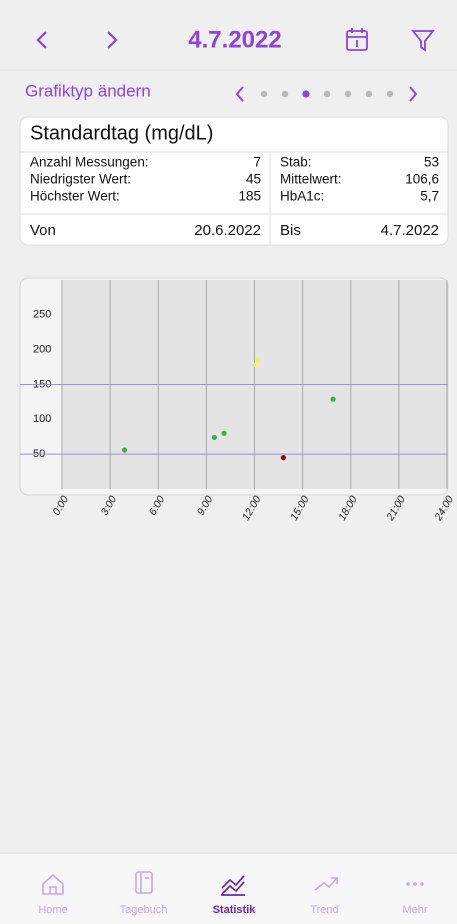  Describe the element at coordinates (235, 910) in the screenshot. I see `tab-label: Statistik` at that location.